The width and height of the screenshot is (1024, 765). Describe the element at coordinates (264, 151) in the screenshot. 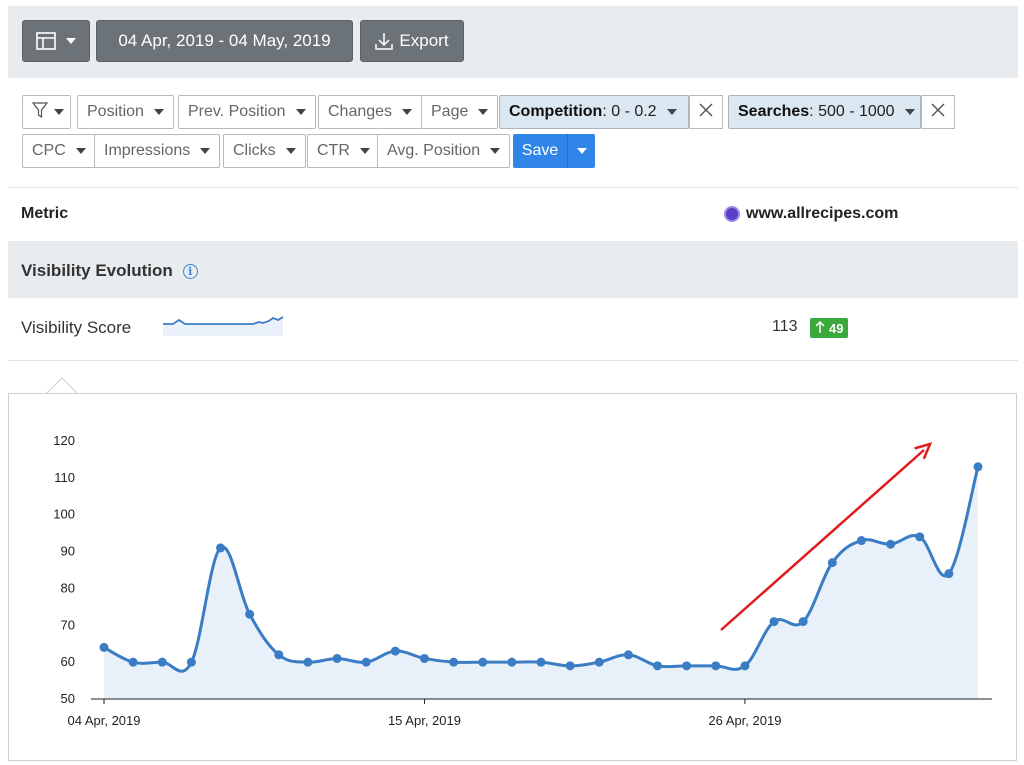

I see `filter-clicks: Clicks` at that location.